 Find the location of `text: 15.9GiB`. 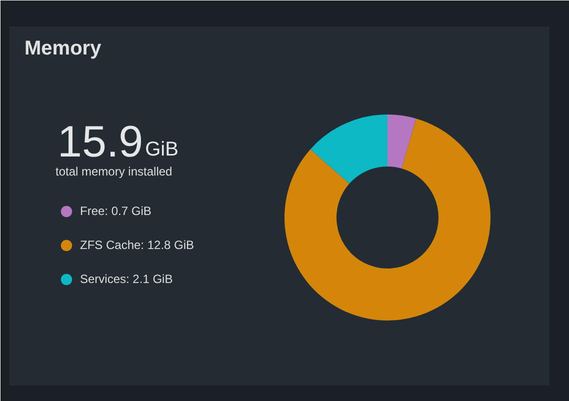

text: 15.9GiB is located at coordinates (118, 142).